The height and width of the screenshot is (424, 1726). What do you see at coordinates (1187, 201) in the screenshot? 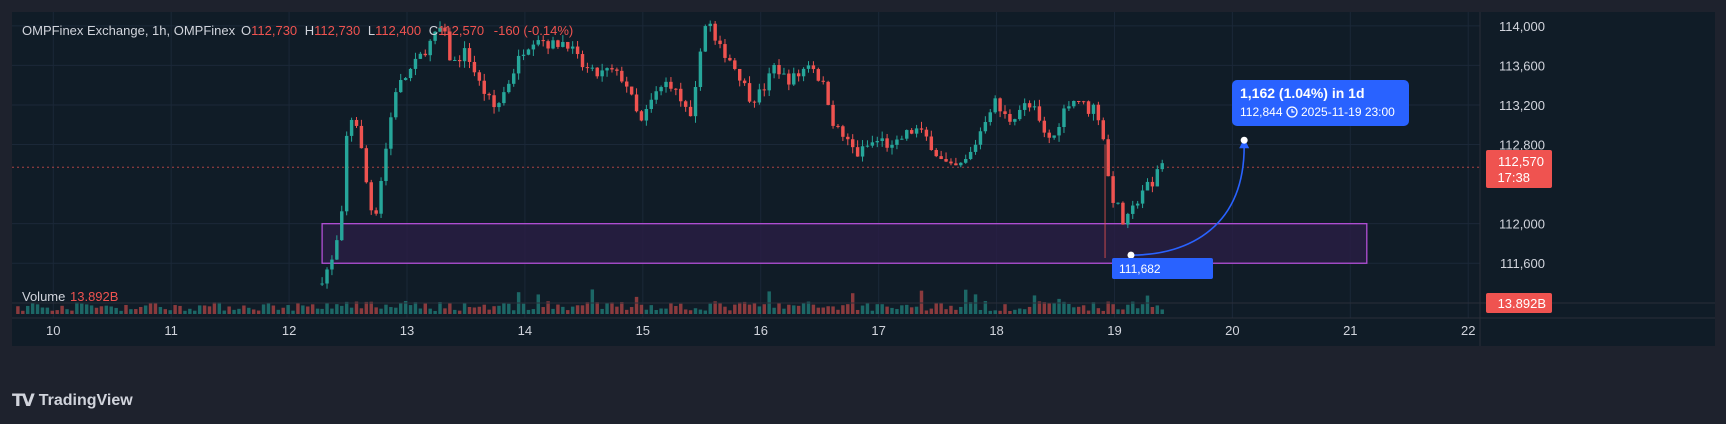
I see `measure-curve` at bounding box center [1187, 201].